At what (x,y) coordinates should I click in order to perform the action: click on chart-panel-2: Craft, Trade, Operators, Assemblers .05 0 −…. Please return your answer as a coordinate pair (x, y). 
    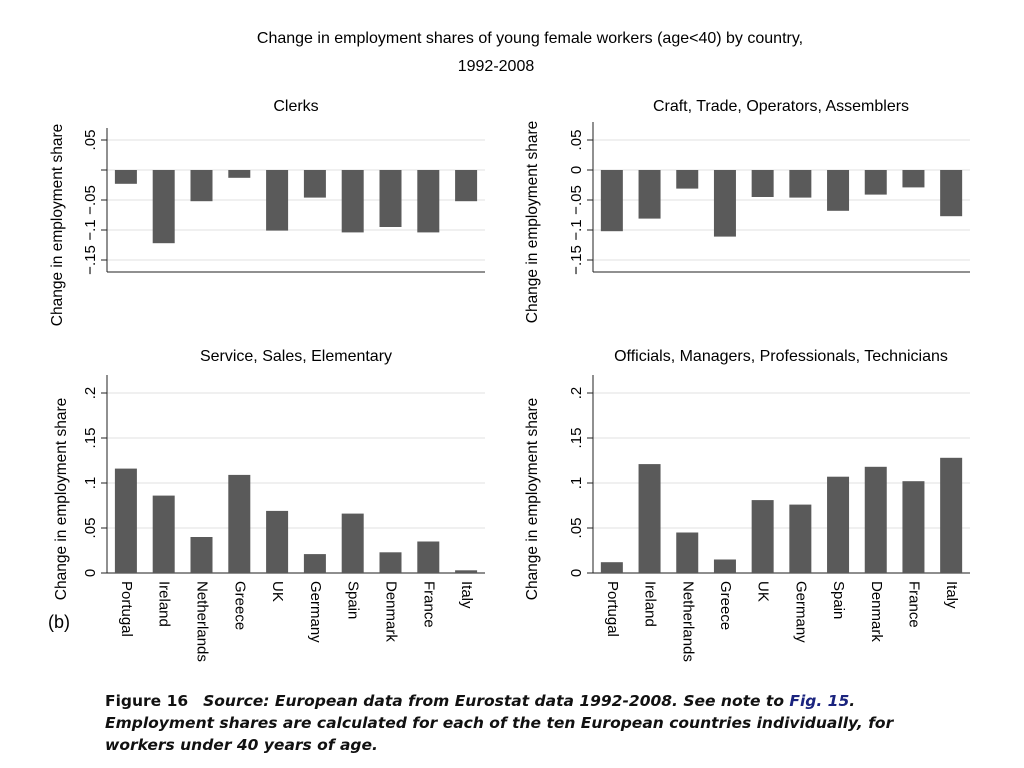
    Looking at the image, I should click on (747, 210).